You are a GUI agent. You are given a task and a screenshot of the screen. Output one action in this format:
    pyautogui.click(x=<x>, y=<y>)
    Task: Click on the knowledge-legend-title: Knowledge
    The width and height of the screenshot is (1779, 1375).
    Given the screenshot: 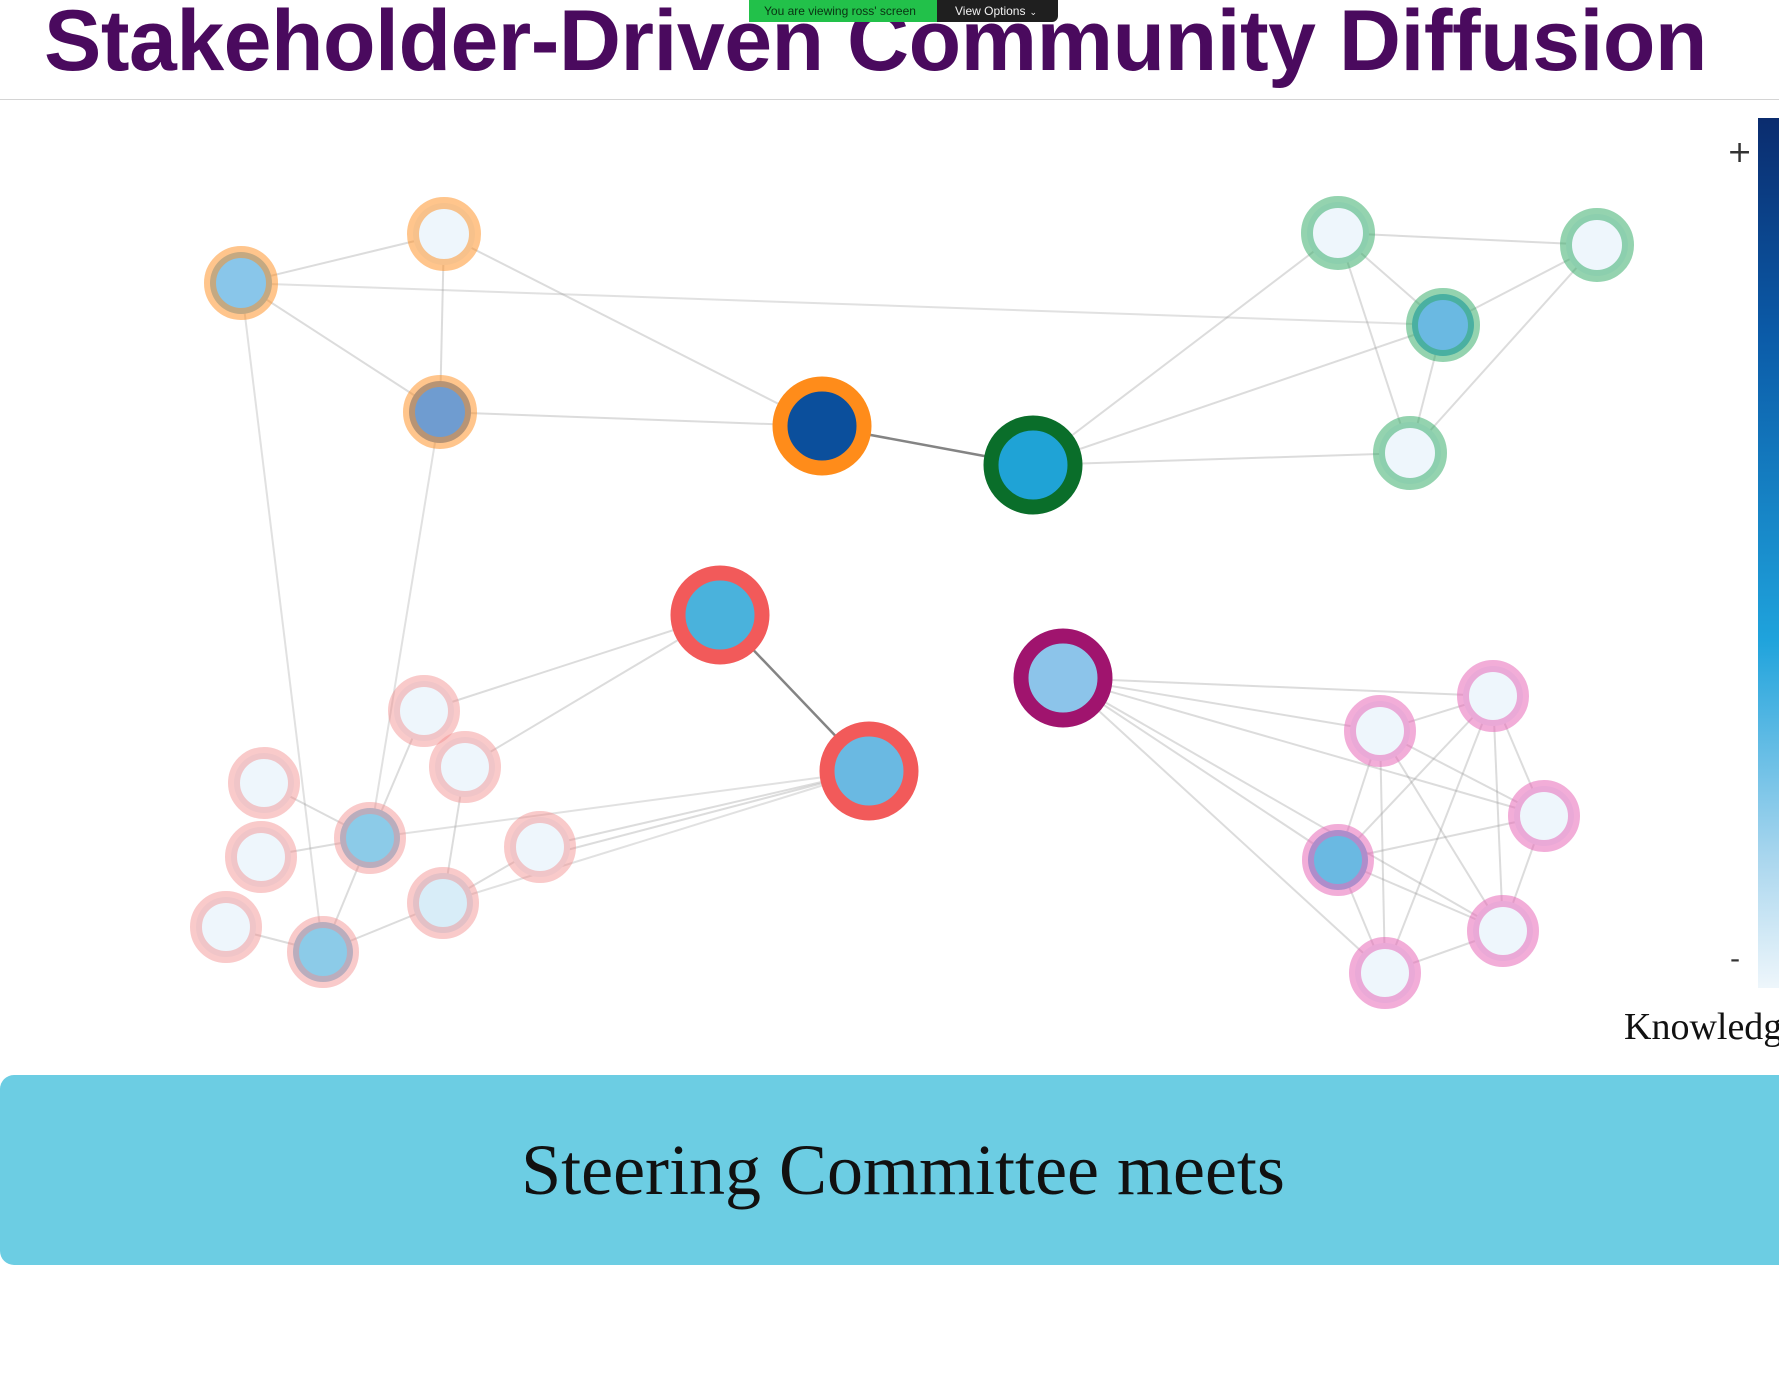 What is the action you would take?
    pyautogui.click(x=1701, y=1027)
    